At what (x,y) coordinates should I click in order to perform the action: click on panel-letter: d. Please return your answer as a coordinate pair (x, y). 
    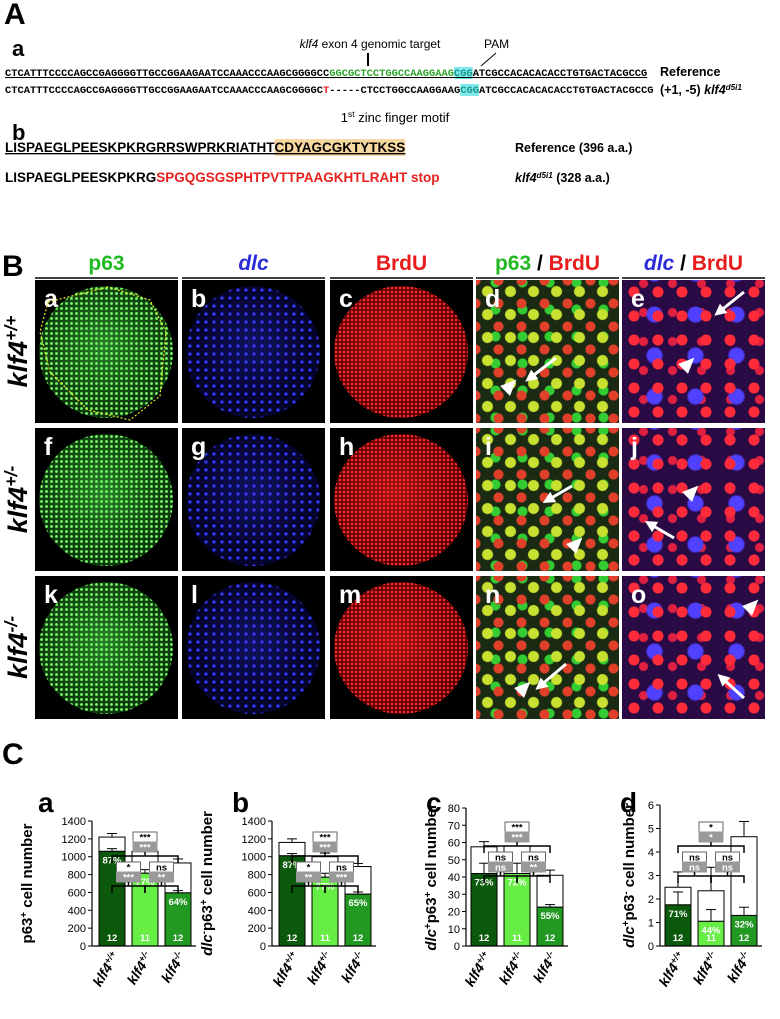
    Looking at the image, I should click on (492, 299).